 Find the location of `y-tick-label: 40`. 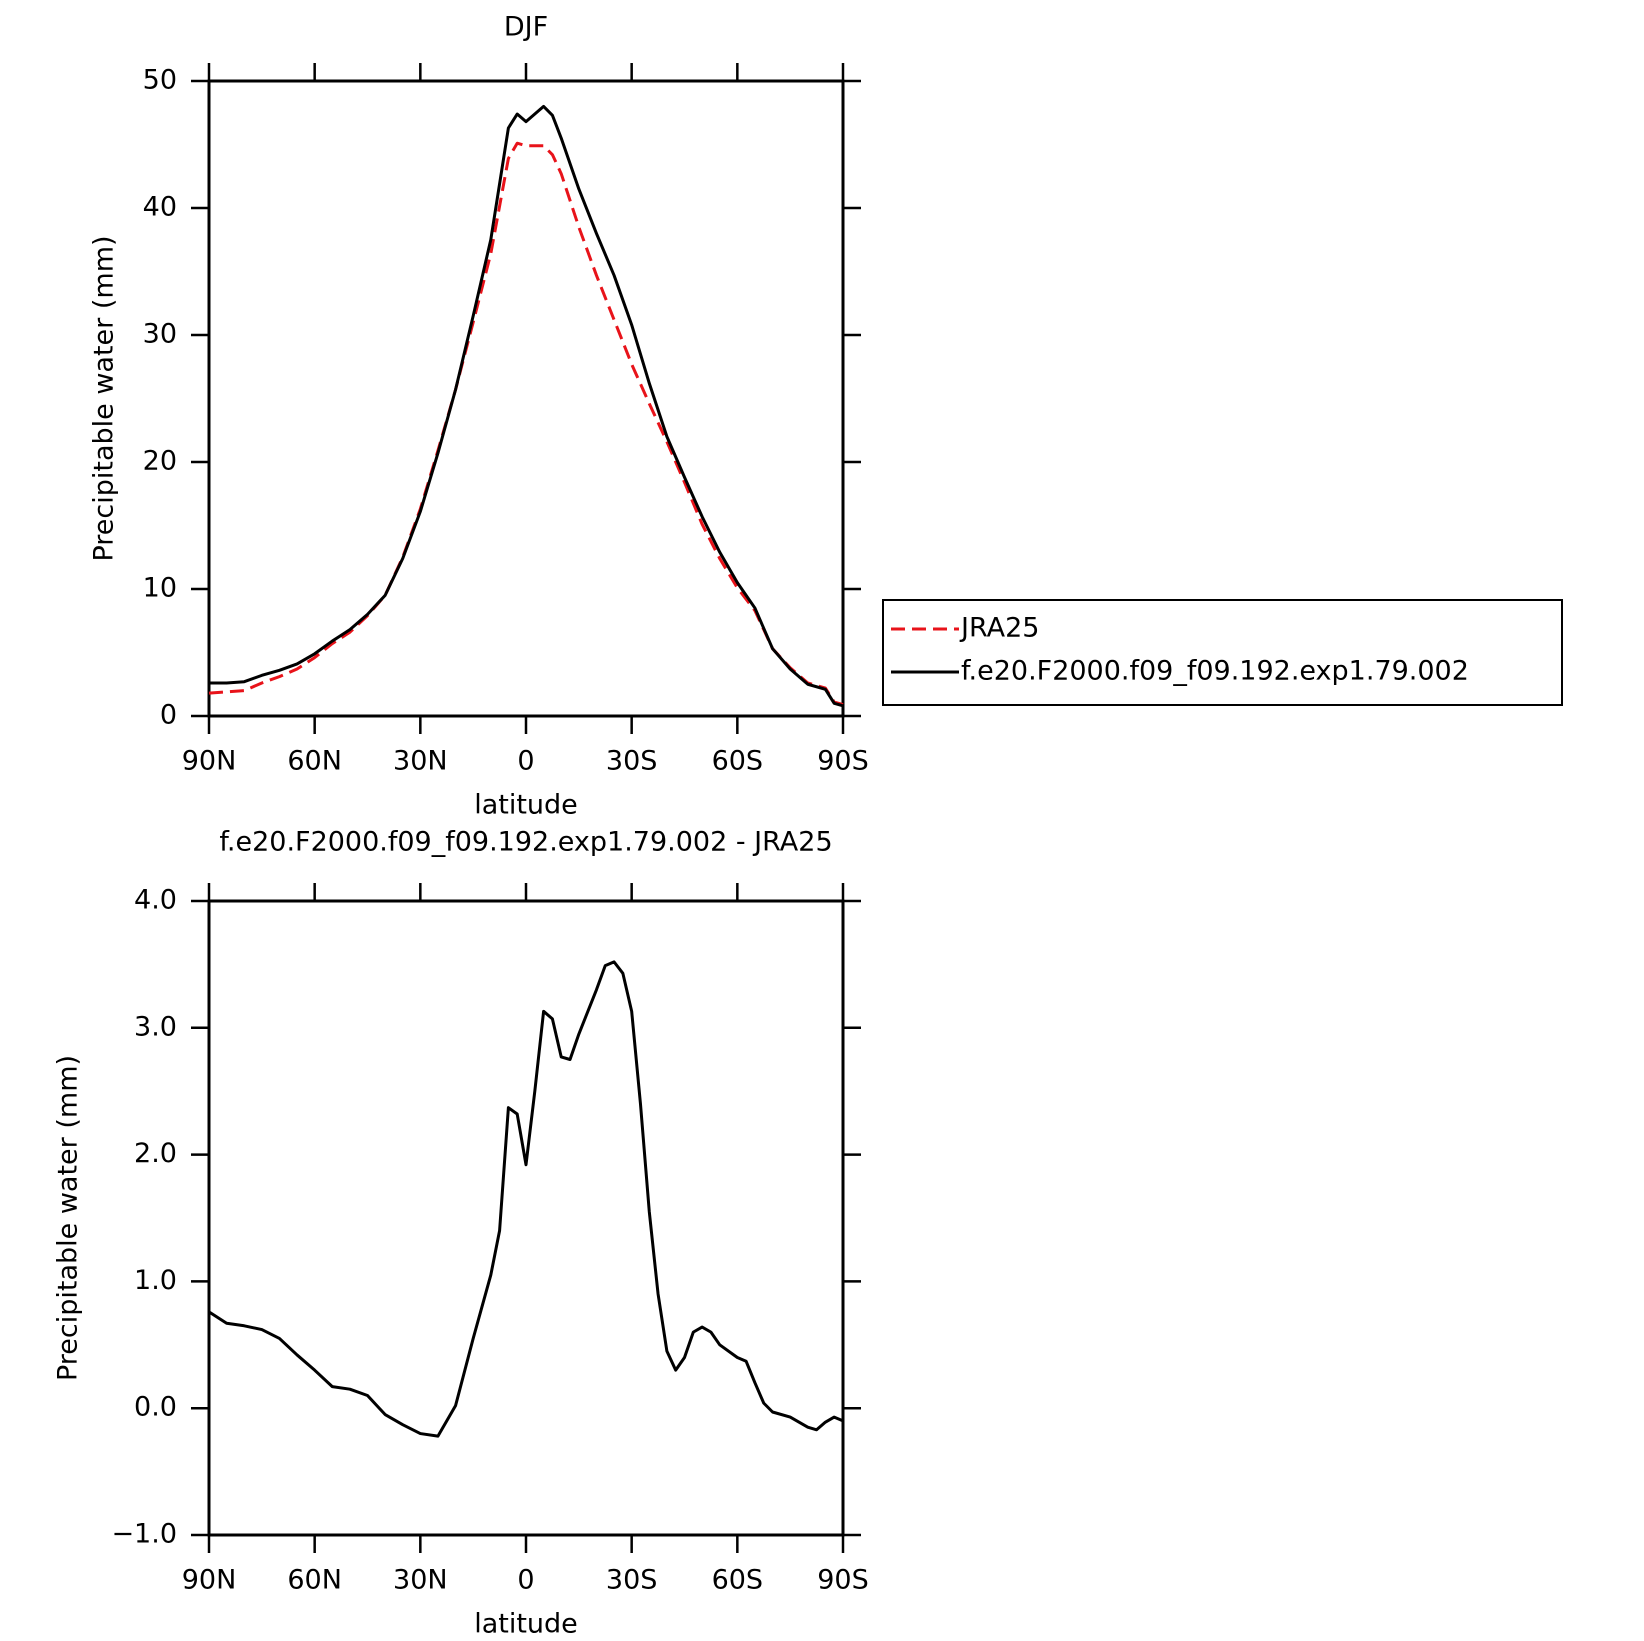

y-tick-label: 40 is located at coordinates (160, 207).